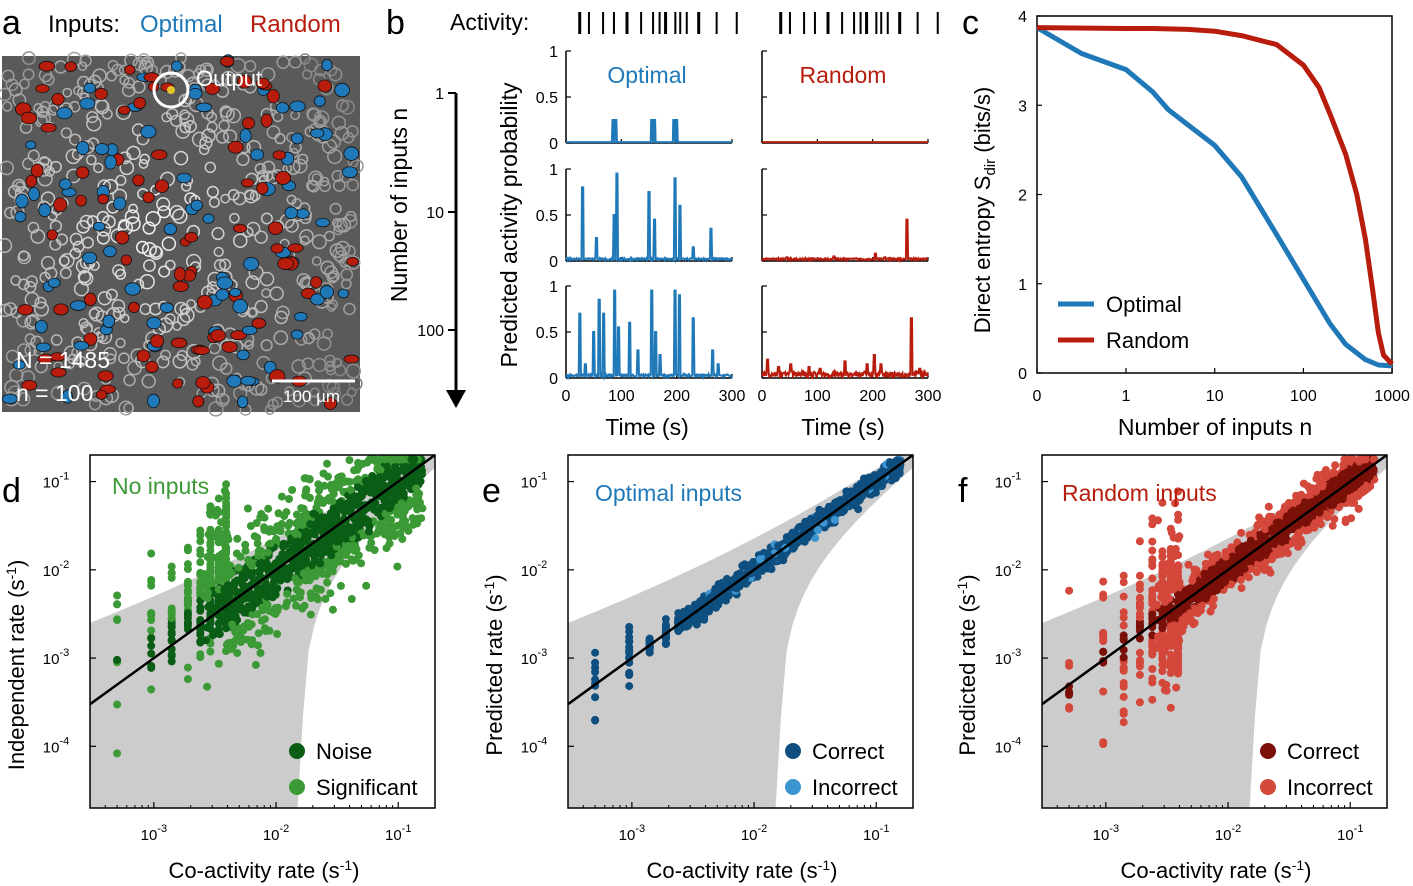 This screenshot has height=886, width=1413. What do you see at coordinates (629, 650) in the screenshot?
I see `predicted-point` at bounding box center [629, 650].